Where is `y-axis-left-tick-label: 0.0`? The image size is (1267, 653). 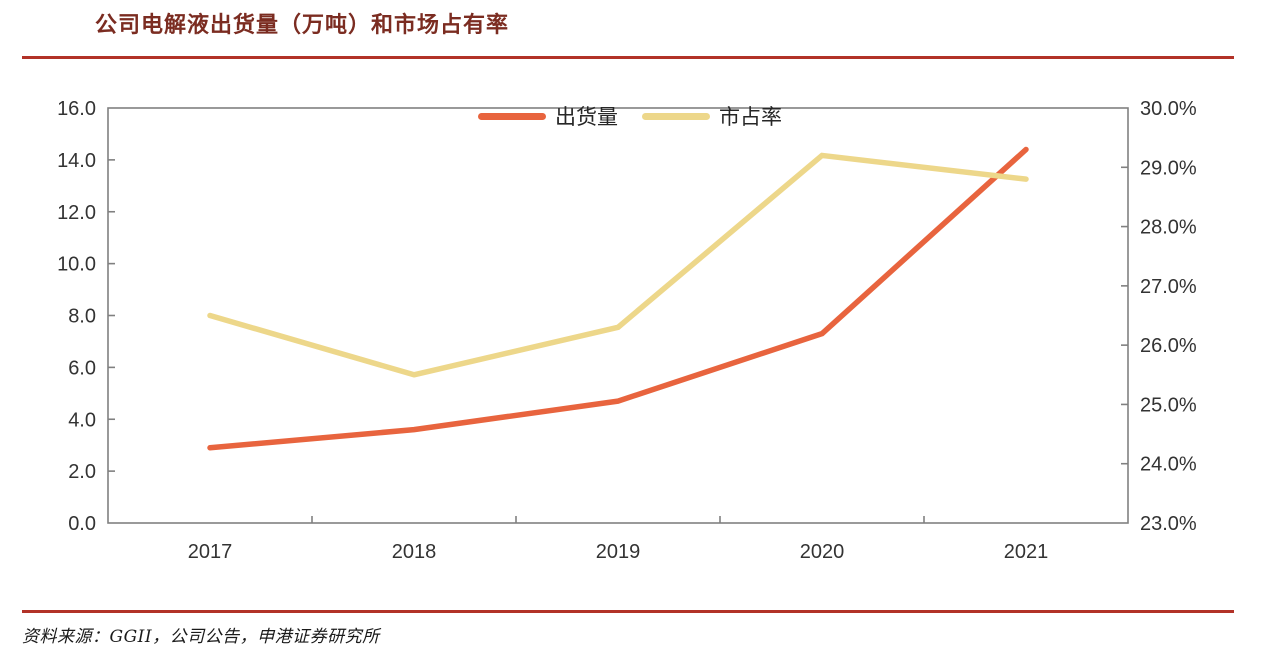
y-axis-left-tick-label: 0.0 is located at coordinates (82, 524).